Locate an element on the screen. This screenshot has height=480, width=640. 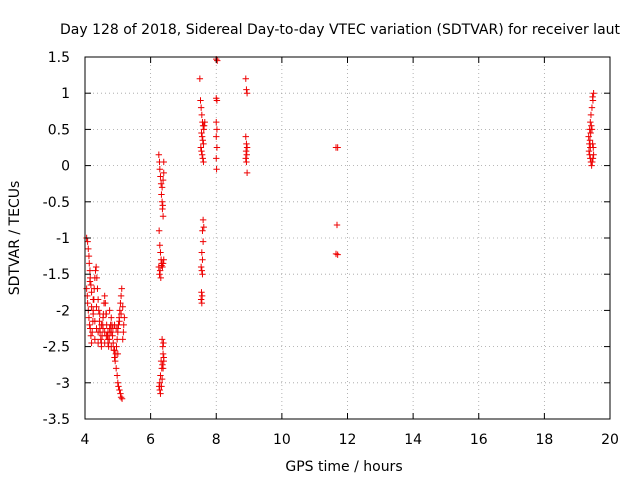
y-axis-label: SDTVAR / TECUs is located at coordinates (15, 238).